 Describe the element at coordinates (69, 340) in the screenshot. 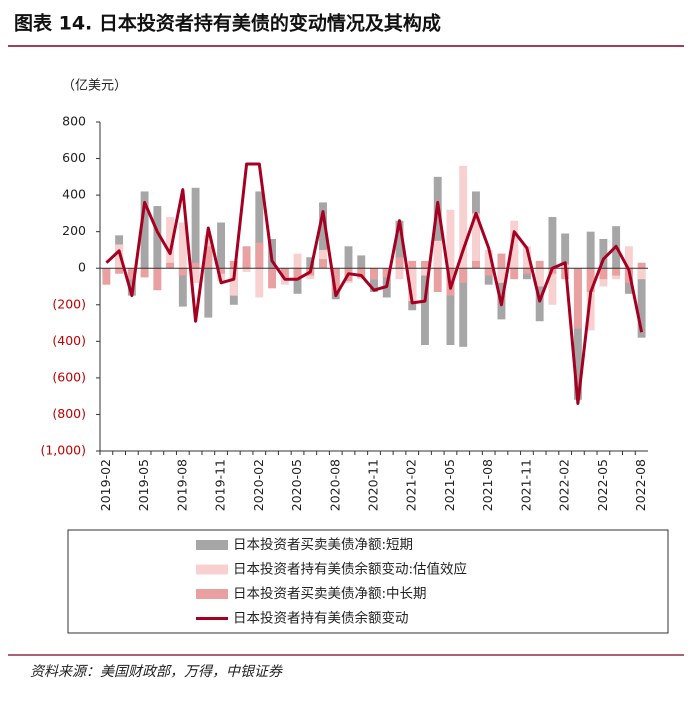

I see `y-tick-label: (400)` at that location.